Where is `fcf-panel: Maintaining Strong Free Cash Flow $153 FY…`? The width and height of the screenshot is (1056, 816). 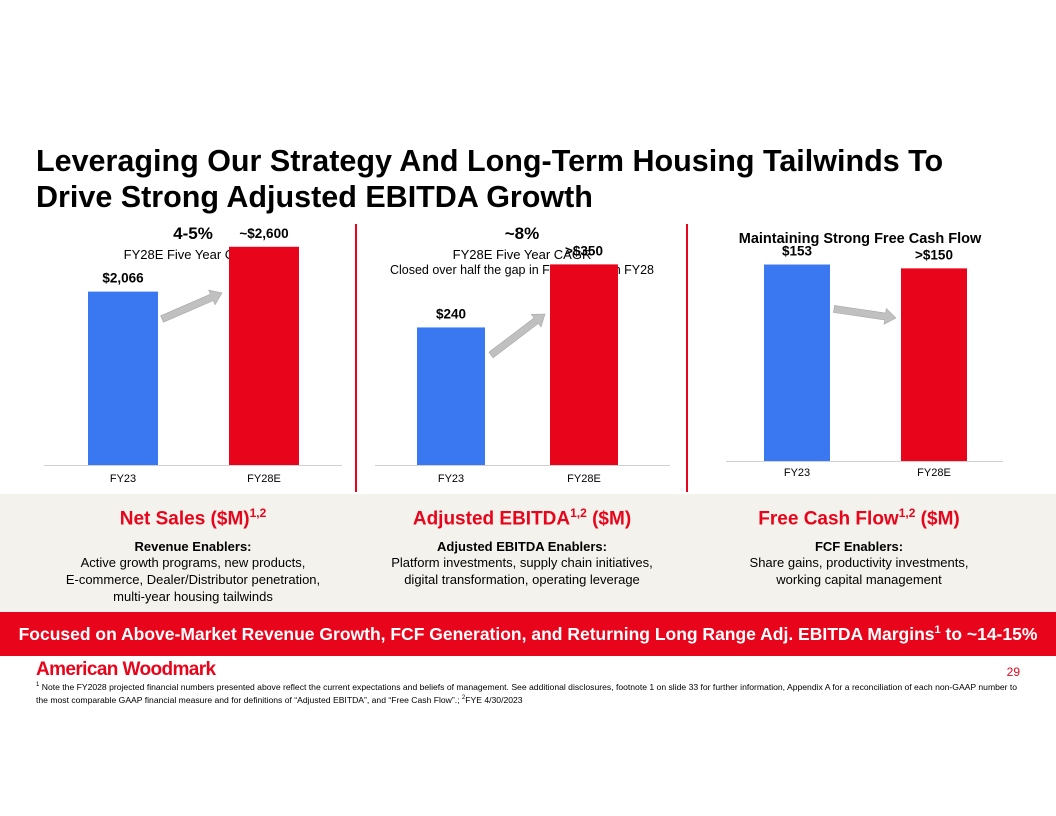 fcf-panel: Maintaining Strong Free Cash Flow $153 FY… is located at coordinates (860, 357).